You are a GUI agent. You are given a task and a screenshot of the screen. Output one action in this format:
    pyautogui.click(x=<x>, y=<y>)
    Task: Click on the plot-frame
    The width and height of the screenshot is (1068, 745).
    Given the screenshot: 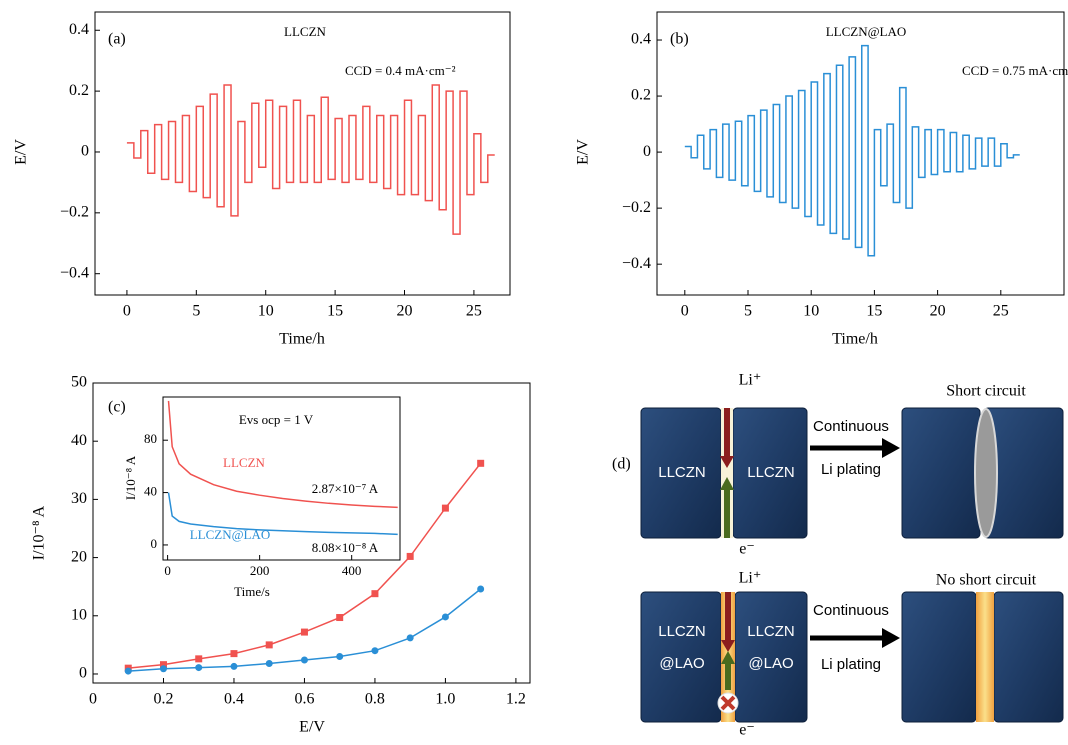 What is the action you would take?
    pyautogui.click(x=302, y=153)
    